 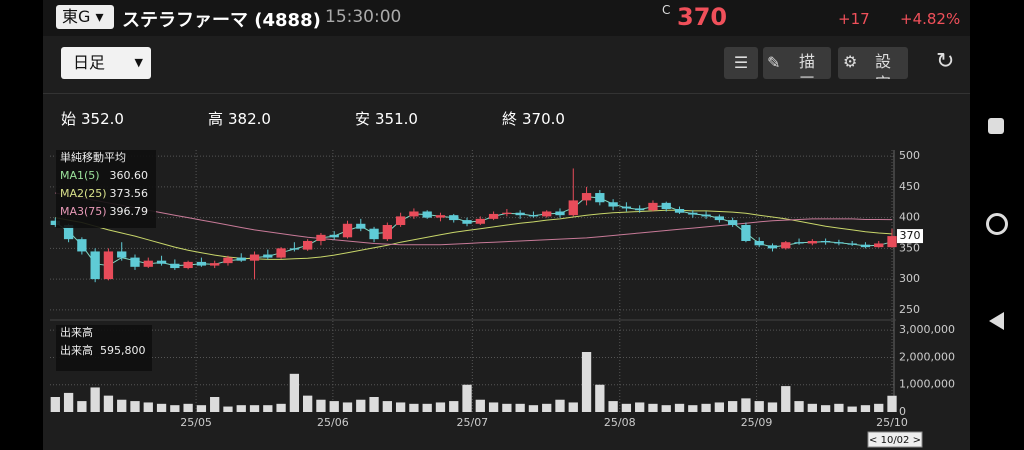 What do you see at coordinates (89, 62) in the screenshot?
I see `period: 日足` at bounding box center [89, 62].